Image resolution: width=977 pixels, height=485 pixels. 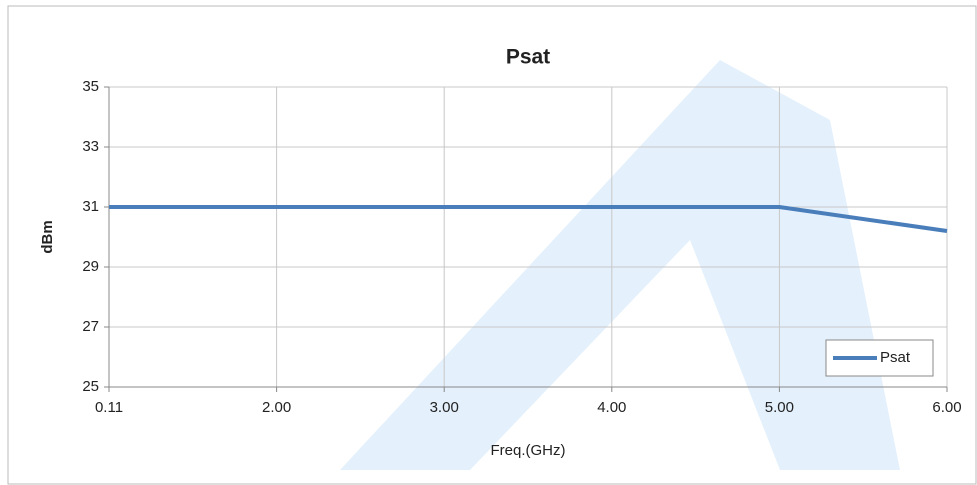 I want to click on x-tick-label: 4.00, so click(x=611, y=407).